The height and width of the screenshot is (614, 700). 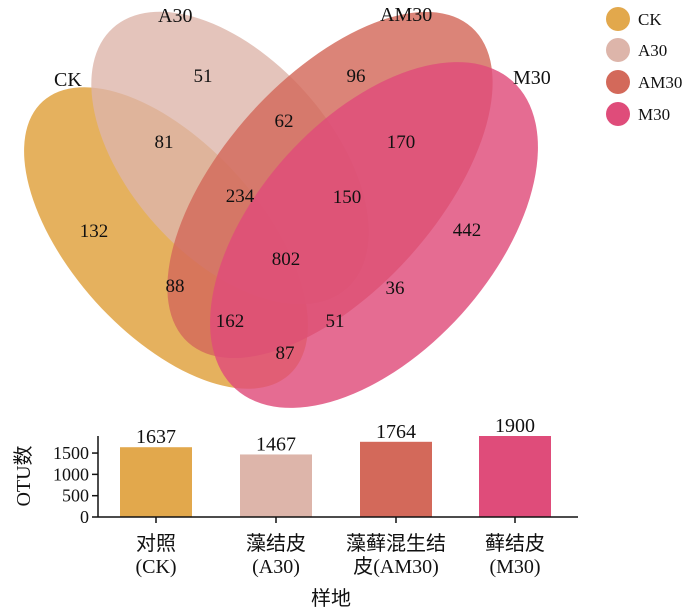 I want to click on legend-swatch-ck, so click(x=618, y=19).